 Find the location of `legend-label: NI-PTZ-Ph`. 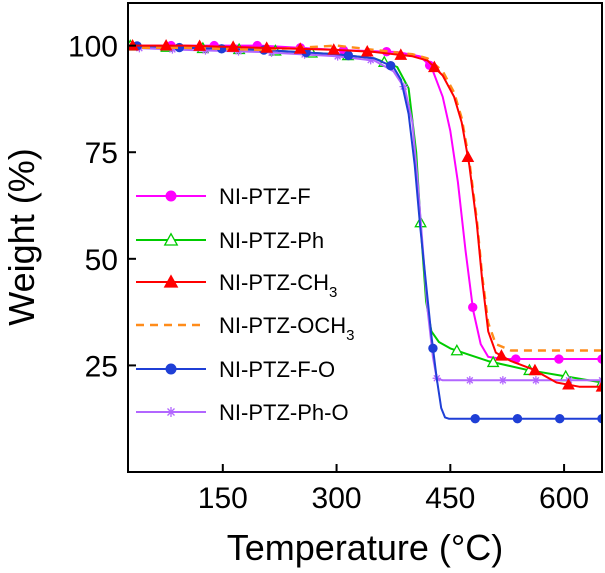

legend-label: NI-PTZ-Ph is located at coordinates (271, 240).